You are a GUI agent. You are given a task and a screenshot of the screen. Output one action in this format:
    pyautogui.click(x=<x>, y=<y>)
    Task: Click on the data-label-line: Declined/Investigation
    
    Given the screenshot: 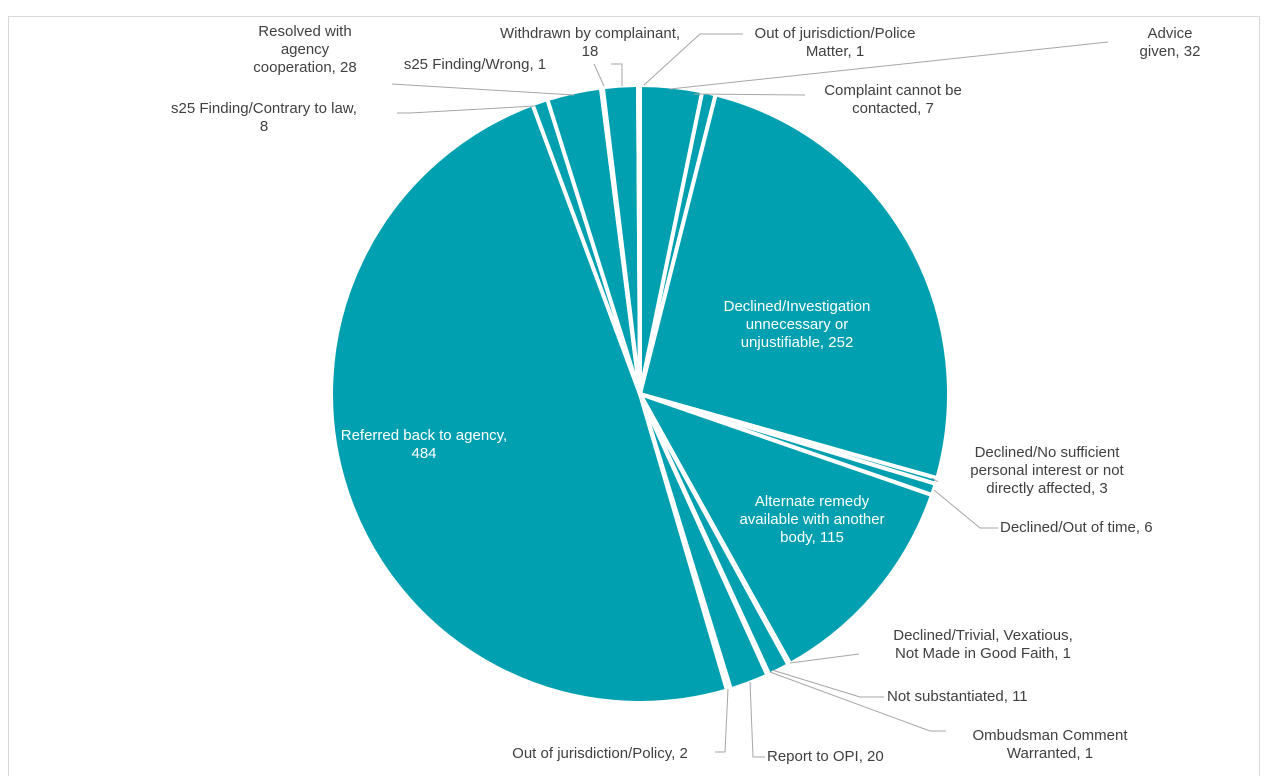 What is the action you would take?
    pyautogui.click(x=797, y=306)
    